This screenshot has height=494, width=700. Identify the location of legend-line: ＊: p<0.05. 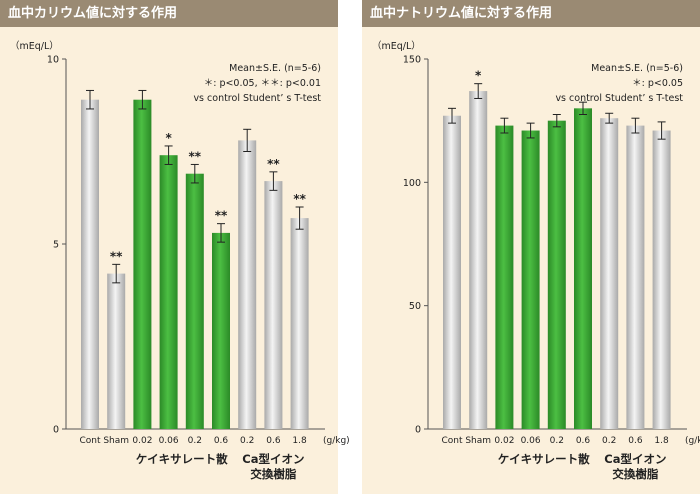
(657, 83).